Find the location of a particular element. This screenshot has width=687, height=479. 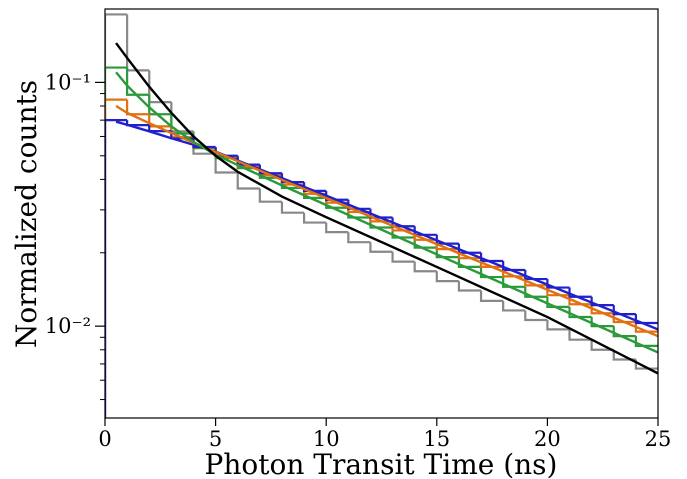

y-tick-label: 10⁻² is located at coordinates (68, 326).